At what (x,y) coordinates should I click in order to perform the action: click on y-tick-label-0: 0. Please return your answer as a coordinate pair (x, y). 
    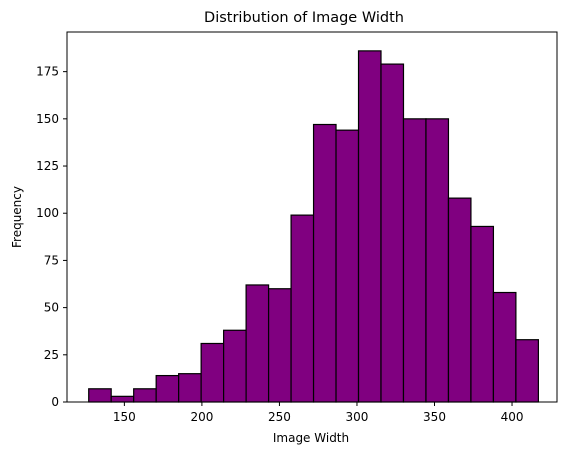
    Looking at the image, I should click on (55, 402).